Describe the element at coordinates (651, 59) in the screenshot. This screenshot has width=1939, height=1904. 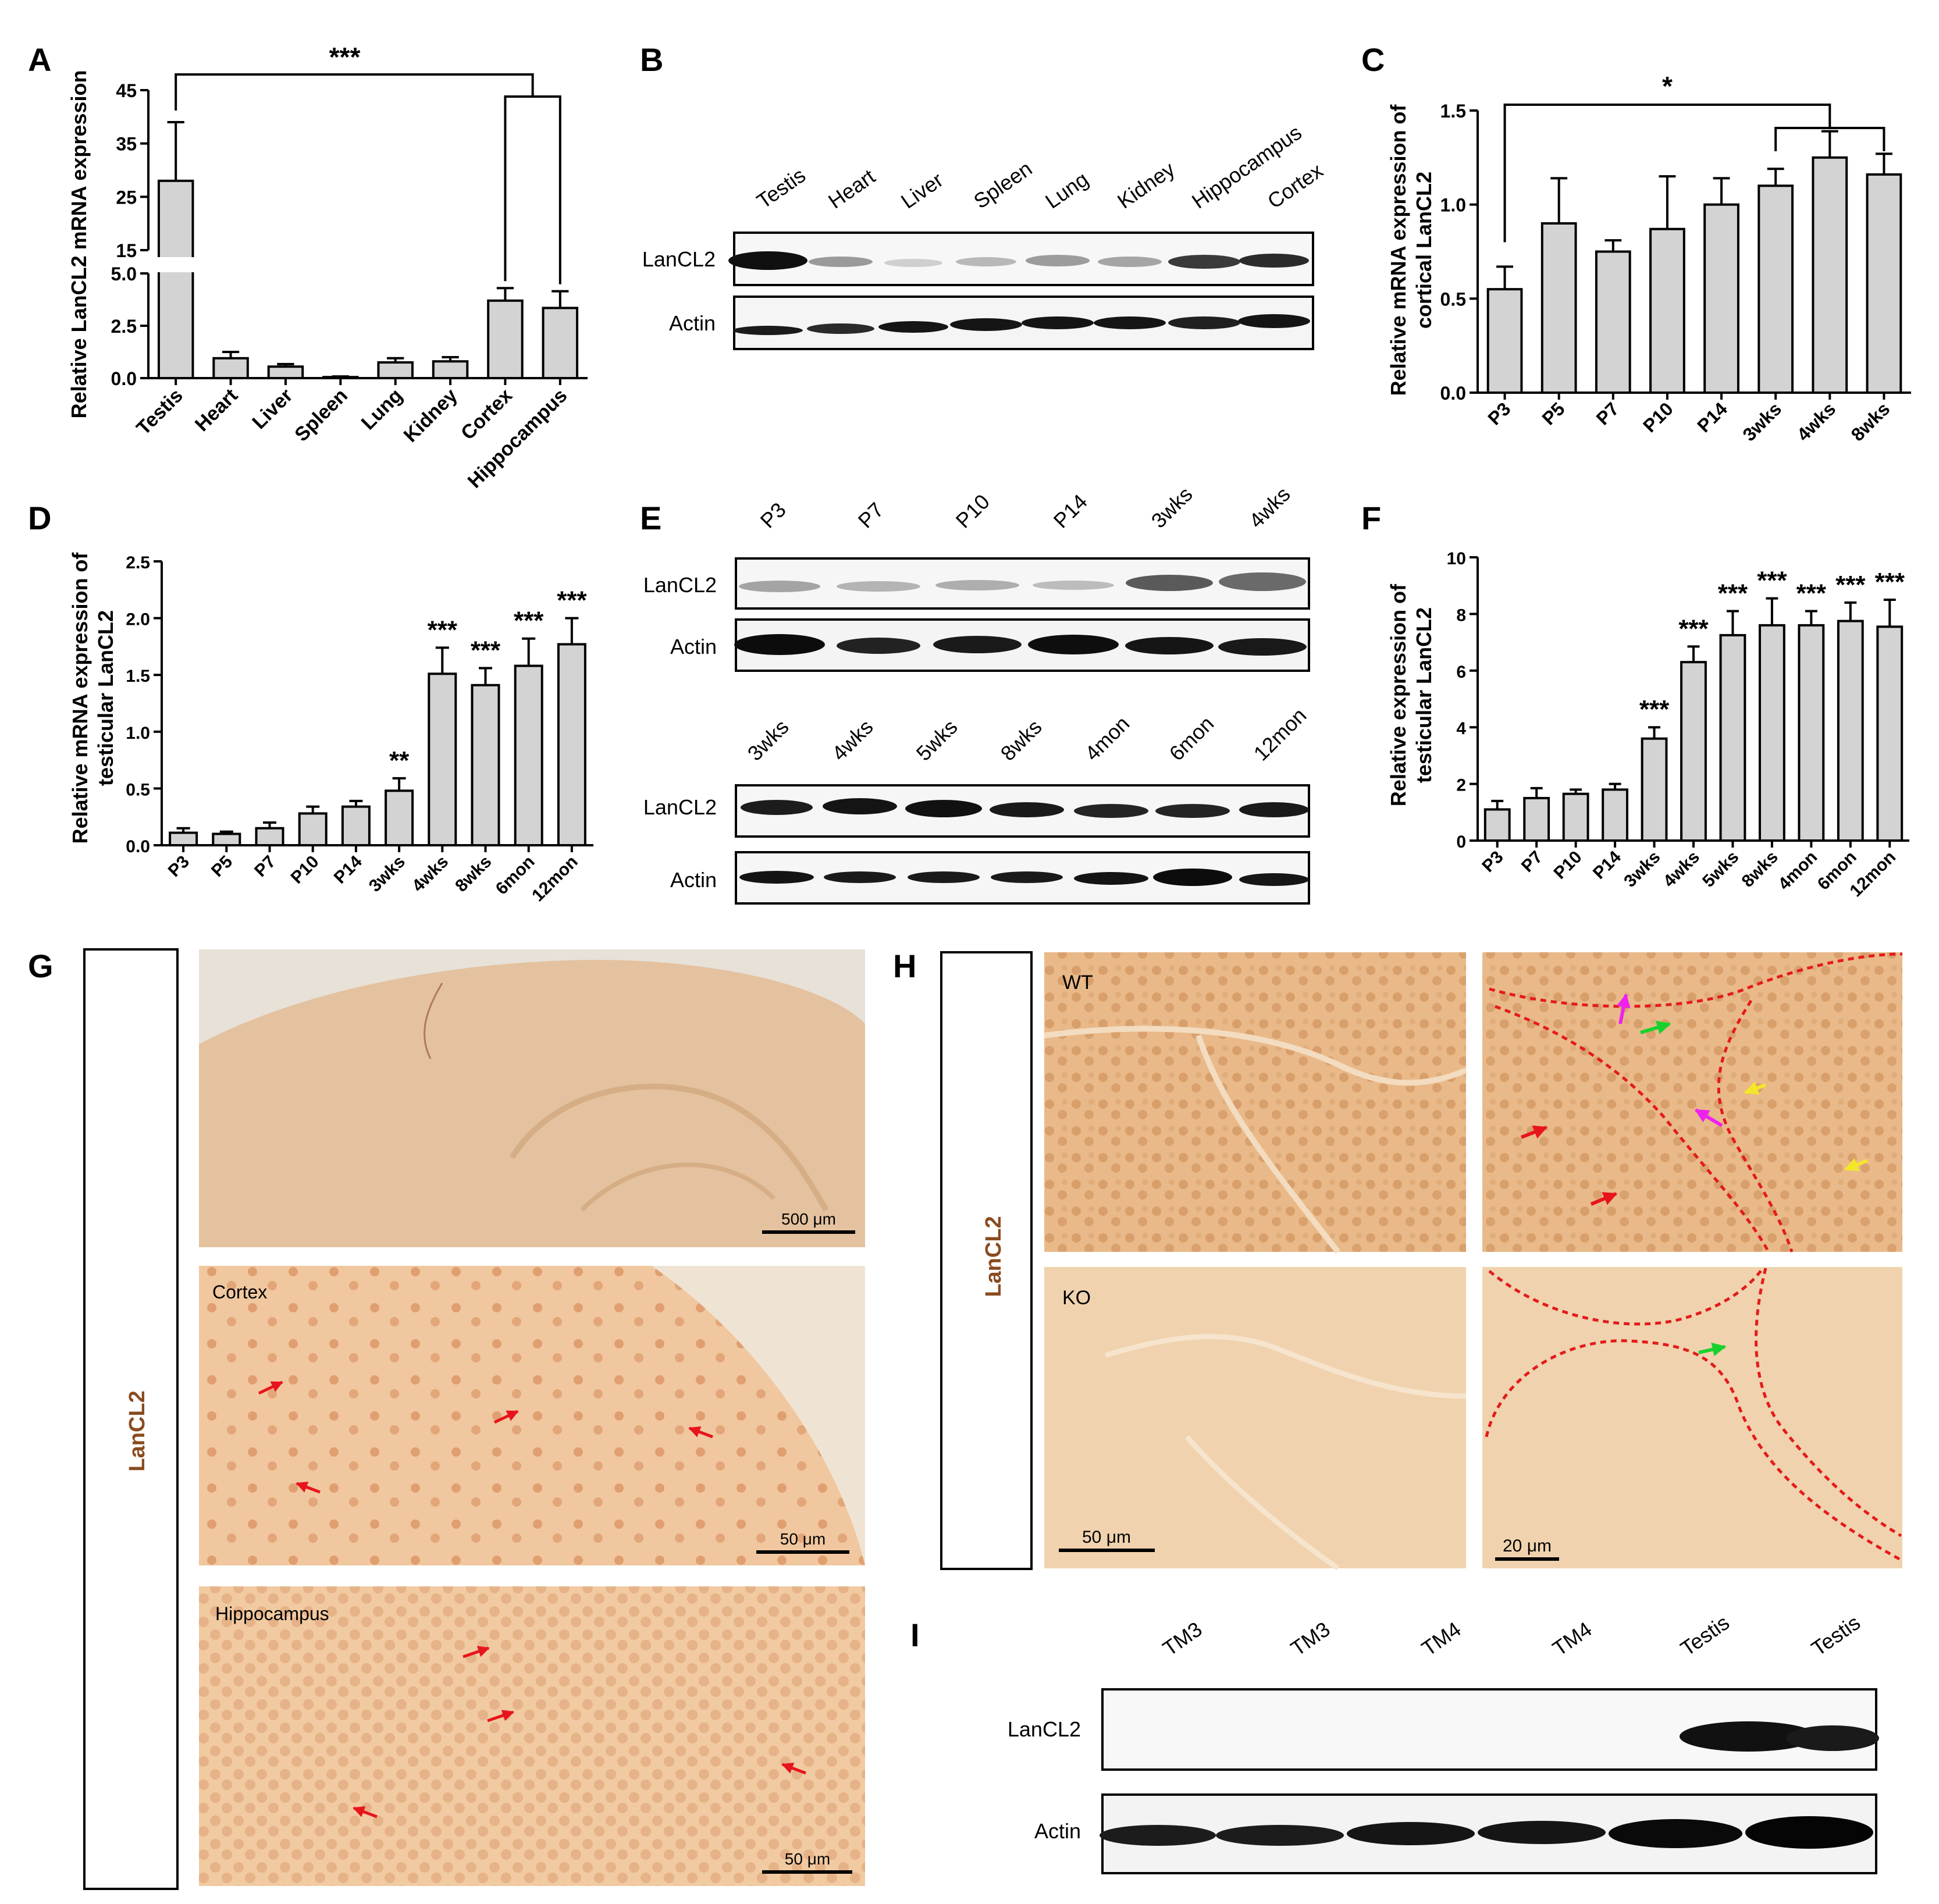
I see `panel-letter-b: B` at that location.